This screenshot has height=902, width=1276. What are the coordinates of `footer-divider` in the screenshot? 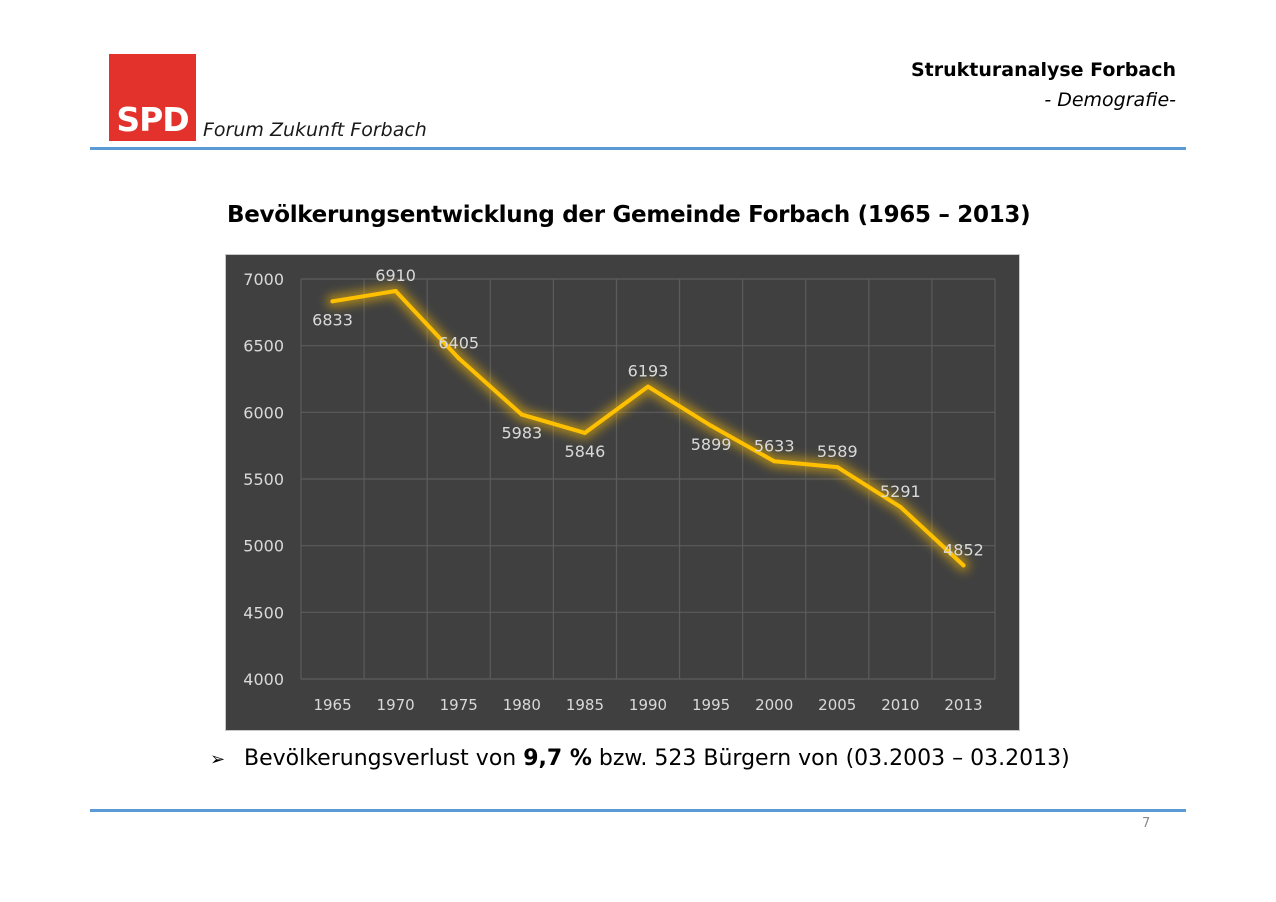 It's located at (638, 810).